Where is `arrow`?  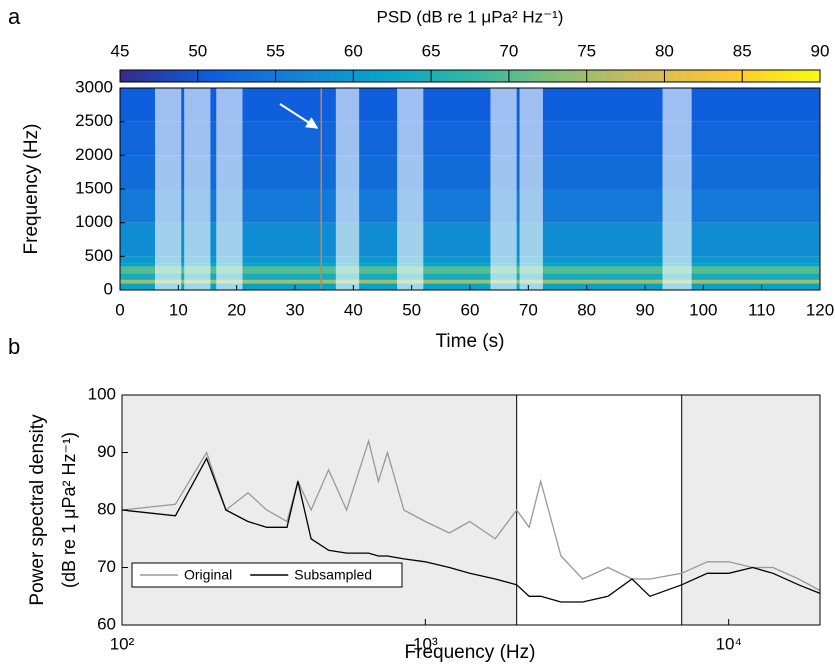 arrow is located at coordinates (299, 116).